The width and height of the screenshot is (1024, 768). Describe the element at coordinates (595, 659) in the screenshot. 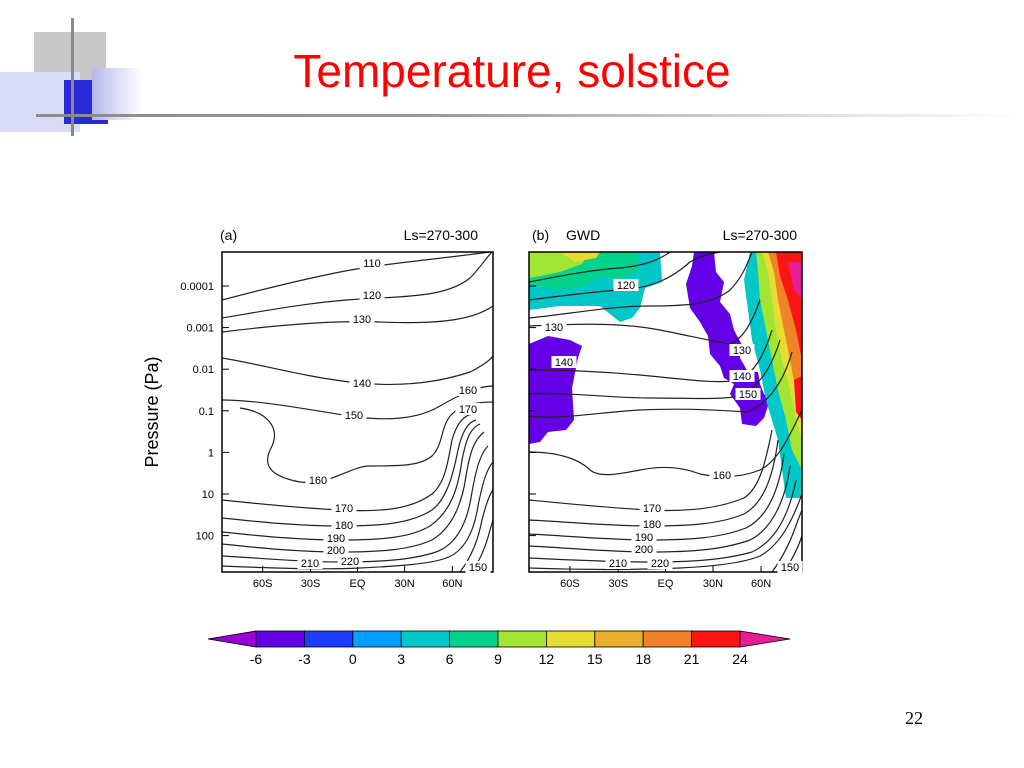

I see `colorbar-tick-label: 15` at that location.